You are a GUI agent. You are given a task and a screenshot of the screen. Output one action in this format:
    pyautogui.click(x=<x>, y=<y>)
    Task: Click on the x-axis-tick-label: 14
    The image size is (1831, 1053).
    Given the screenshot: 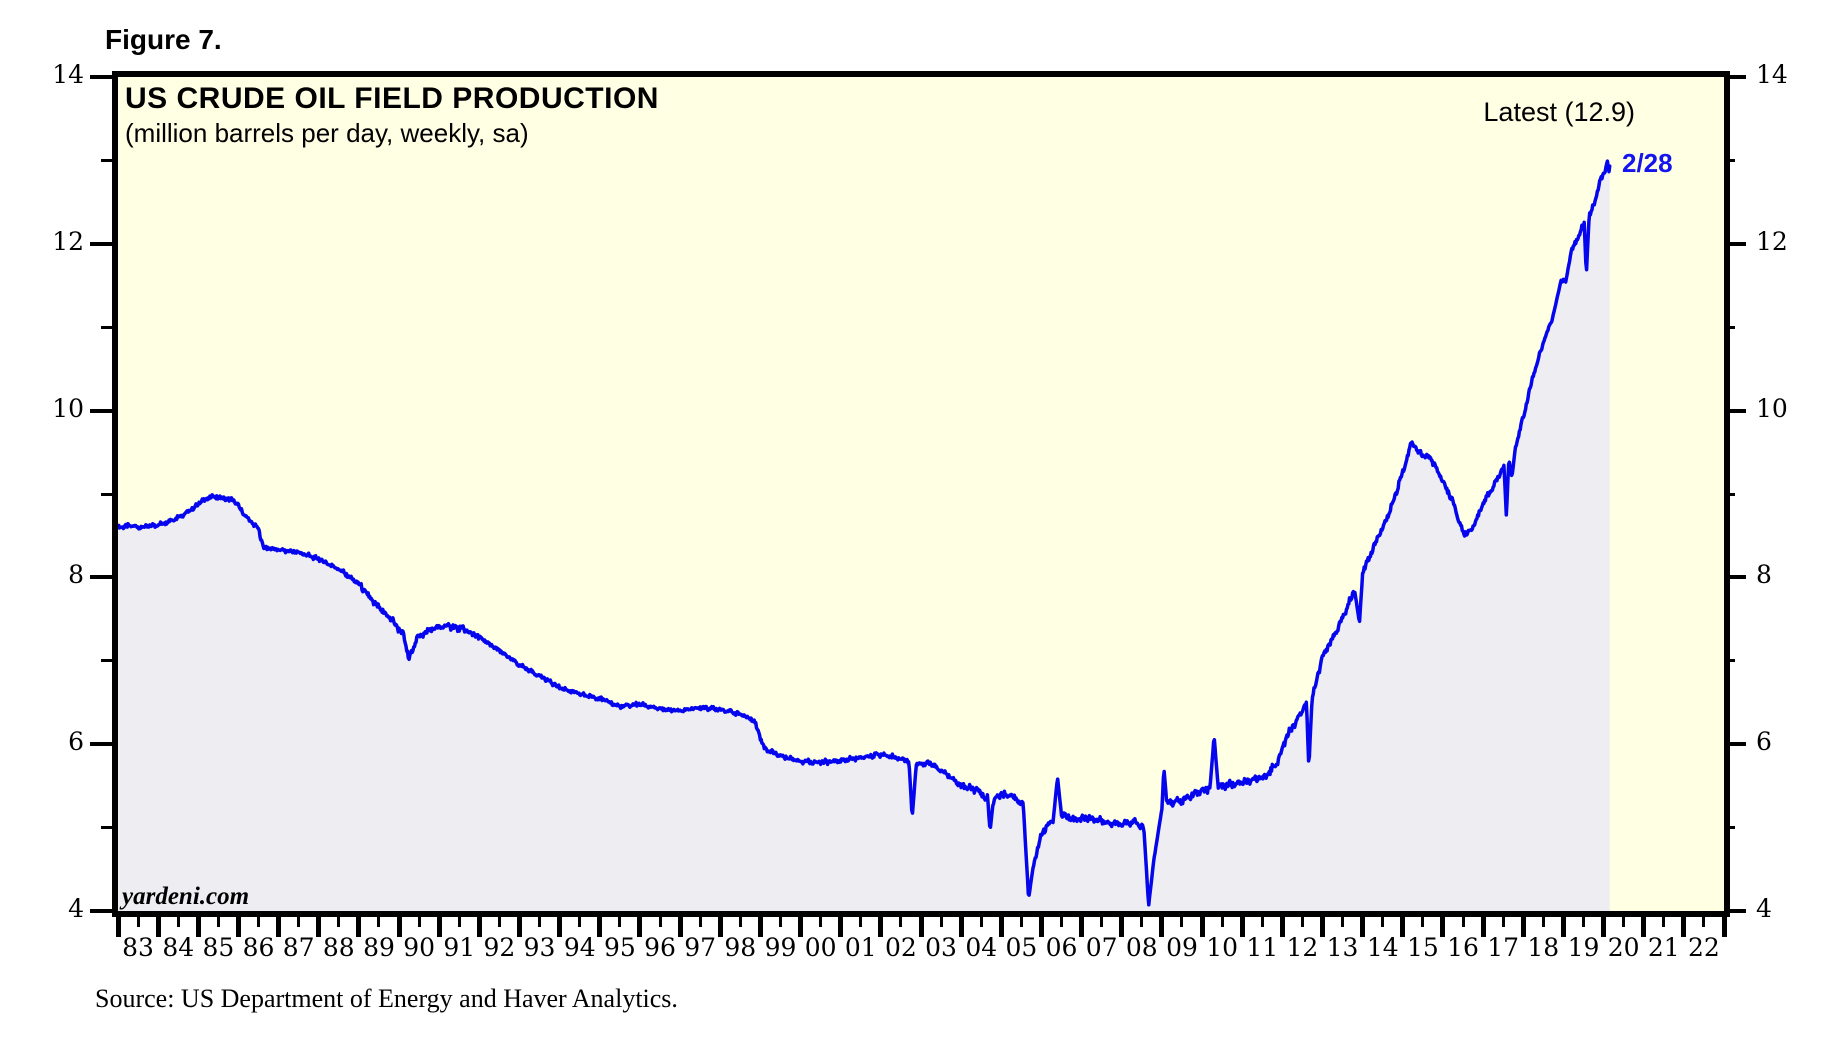 What is the action you would take?
    pyautogui.click(x=1382, y=947)
    